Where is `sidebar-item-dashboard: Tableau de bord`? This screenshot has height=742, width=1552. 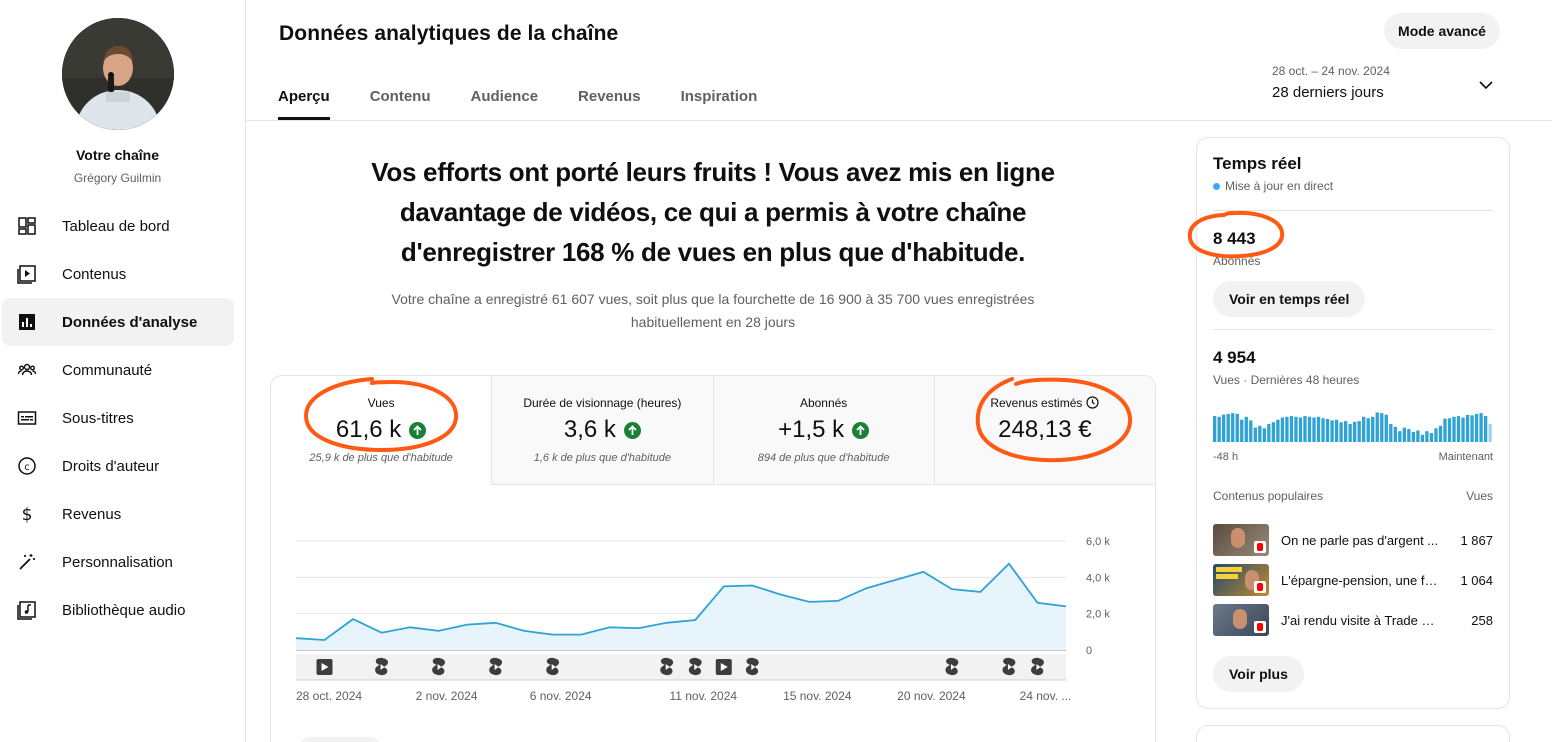 sidebar-item-dashboard: Tableau de bord is located at coordinates (118, 226).